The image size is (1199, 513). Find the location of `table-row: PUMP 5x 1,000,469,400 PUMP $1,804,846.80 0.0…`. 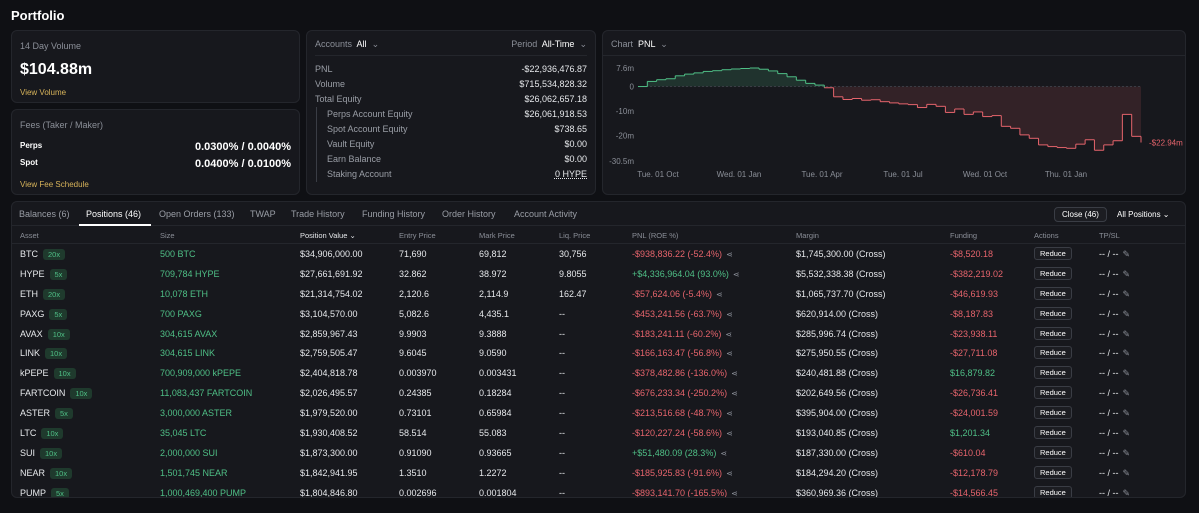

table-row: PUMP 5x 1,000,469,400 PUMP $1,804,846.80 0.0… is located at coordinates (598, 490).